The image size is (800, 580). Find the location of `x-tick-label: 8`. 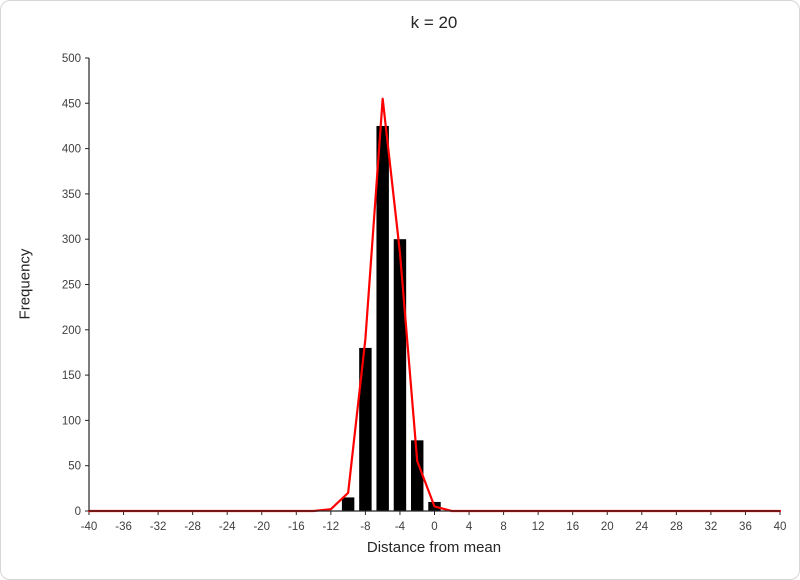

x-tick-label: 8 is located at coordinates (503, 527).